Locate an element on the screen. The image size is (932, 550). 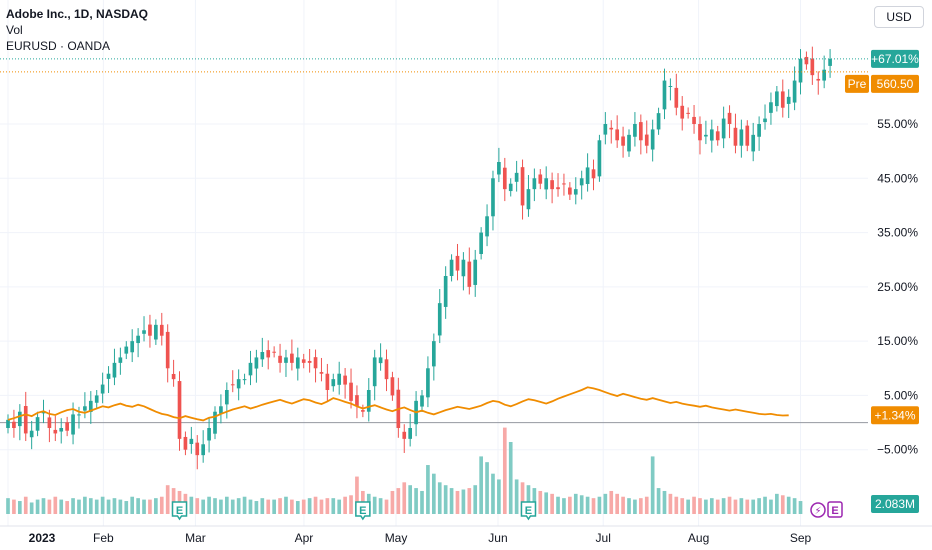
y-tick-label: 5.00% is located at coordinates (901, 395).